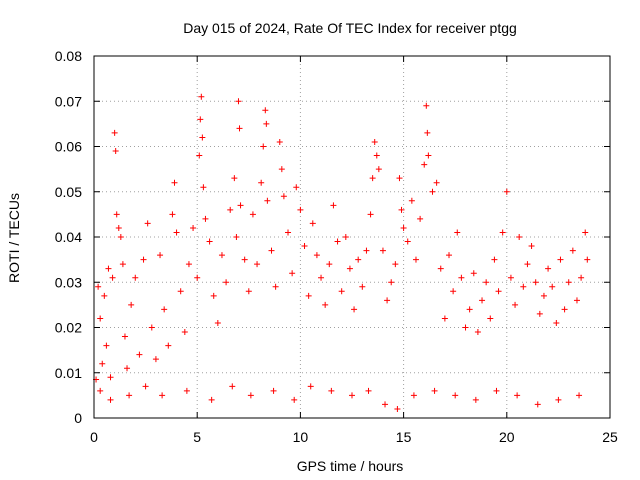 Image resolution: width=640 pixels, height=480 pixels. I want to click on y-tick-label: 0, so click(78, 418).